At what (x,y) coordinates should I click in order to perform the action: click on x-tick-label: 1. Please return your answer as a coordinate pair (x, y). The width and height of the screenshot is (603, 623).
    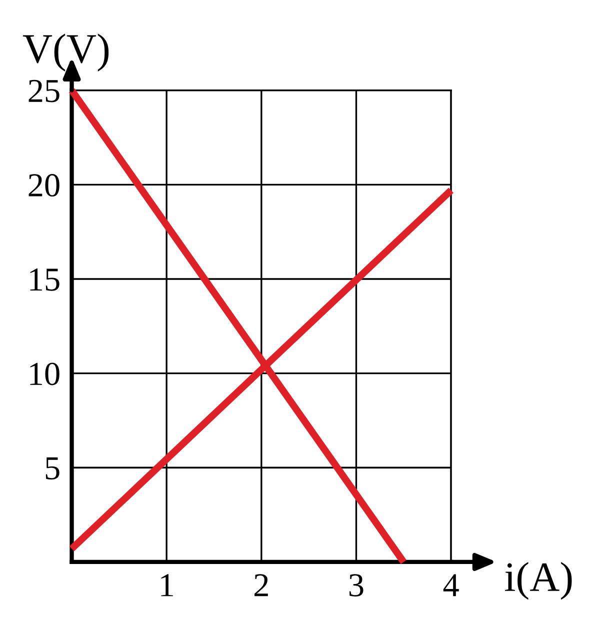
    Looking at the image, I should click on (167, 585).